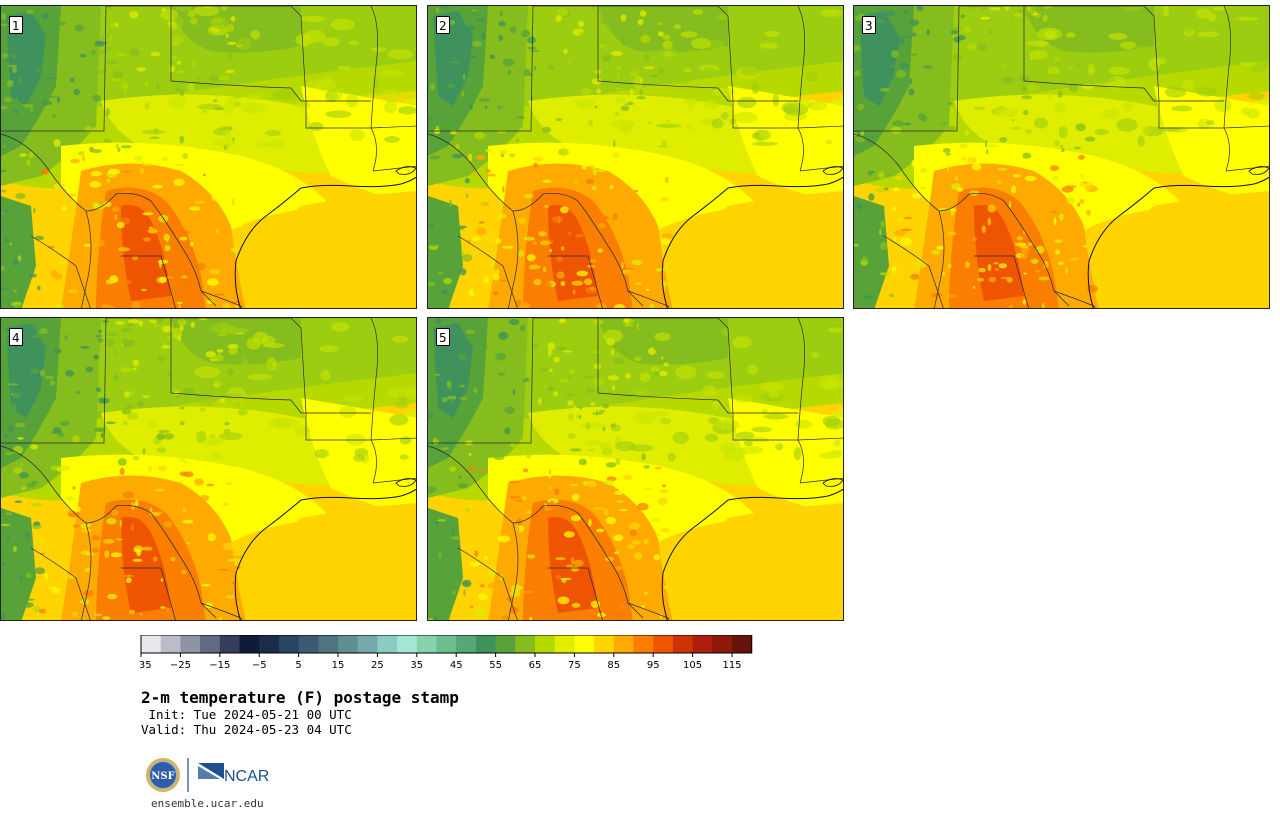 This screenshot has width=1280, height=815. Describe the element at coordinates (635, 469) in the screenshot. I see `member-panel-5: 5` at that location.